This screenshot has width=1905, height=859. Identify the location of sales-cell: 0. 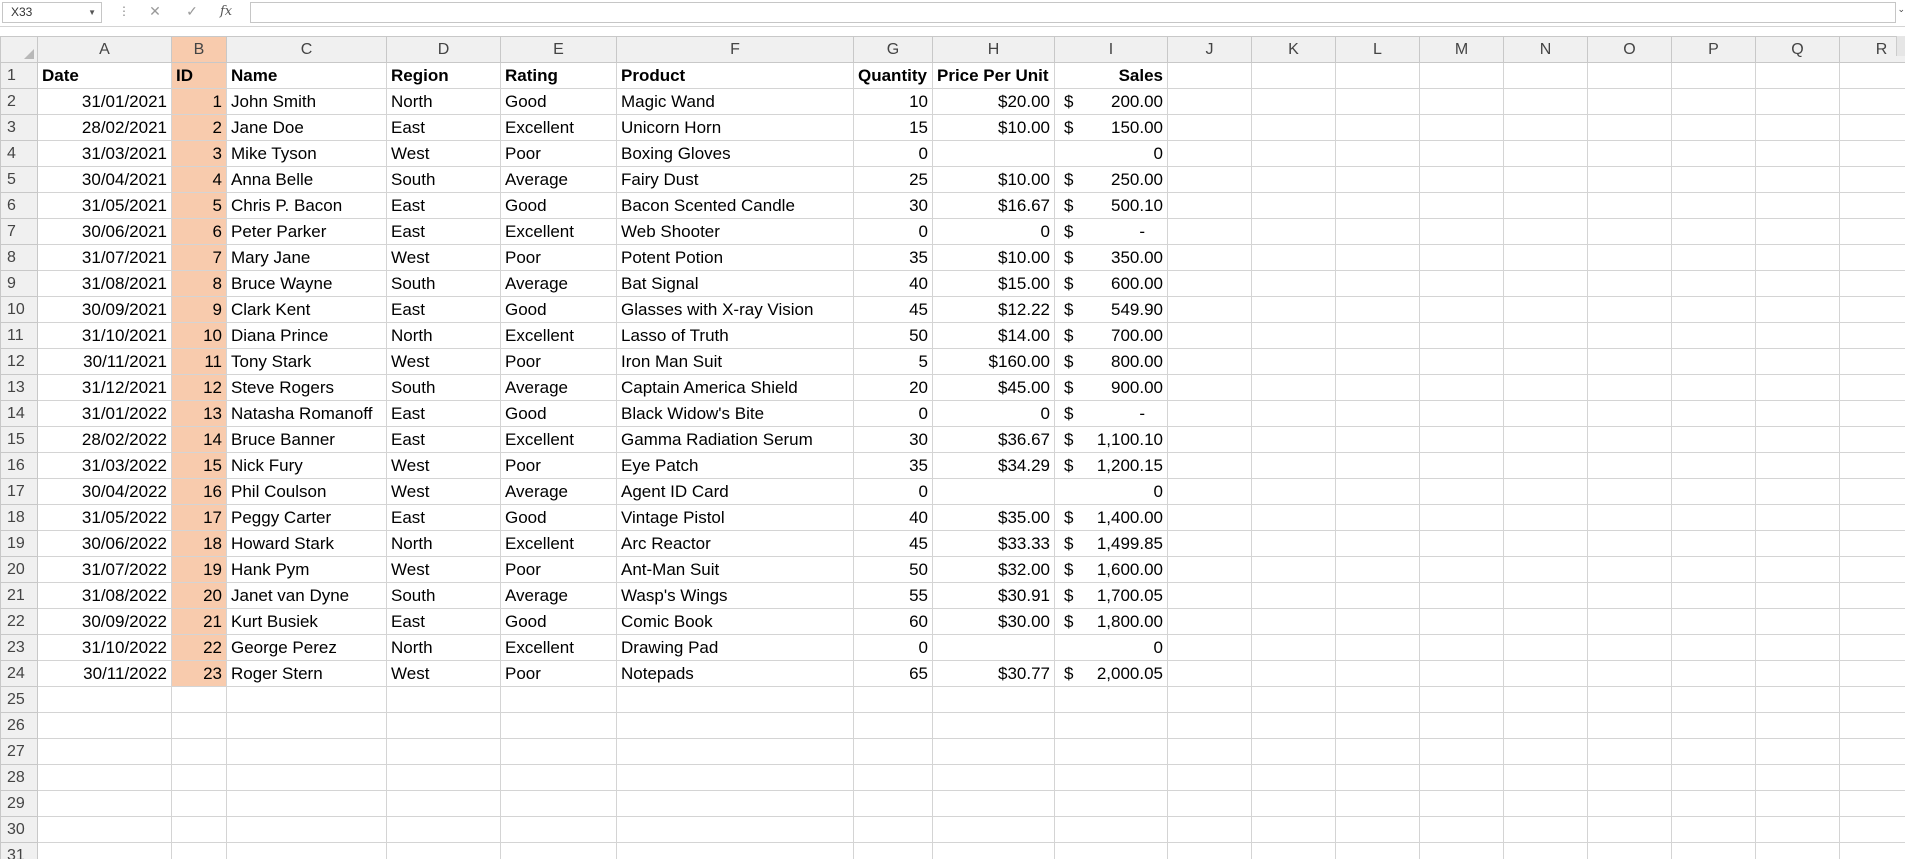
(1111, 491).